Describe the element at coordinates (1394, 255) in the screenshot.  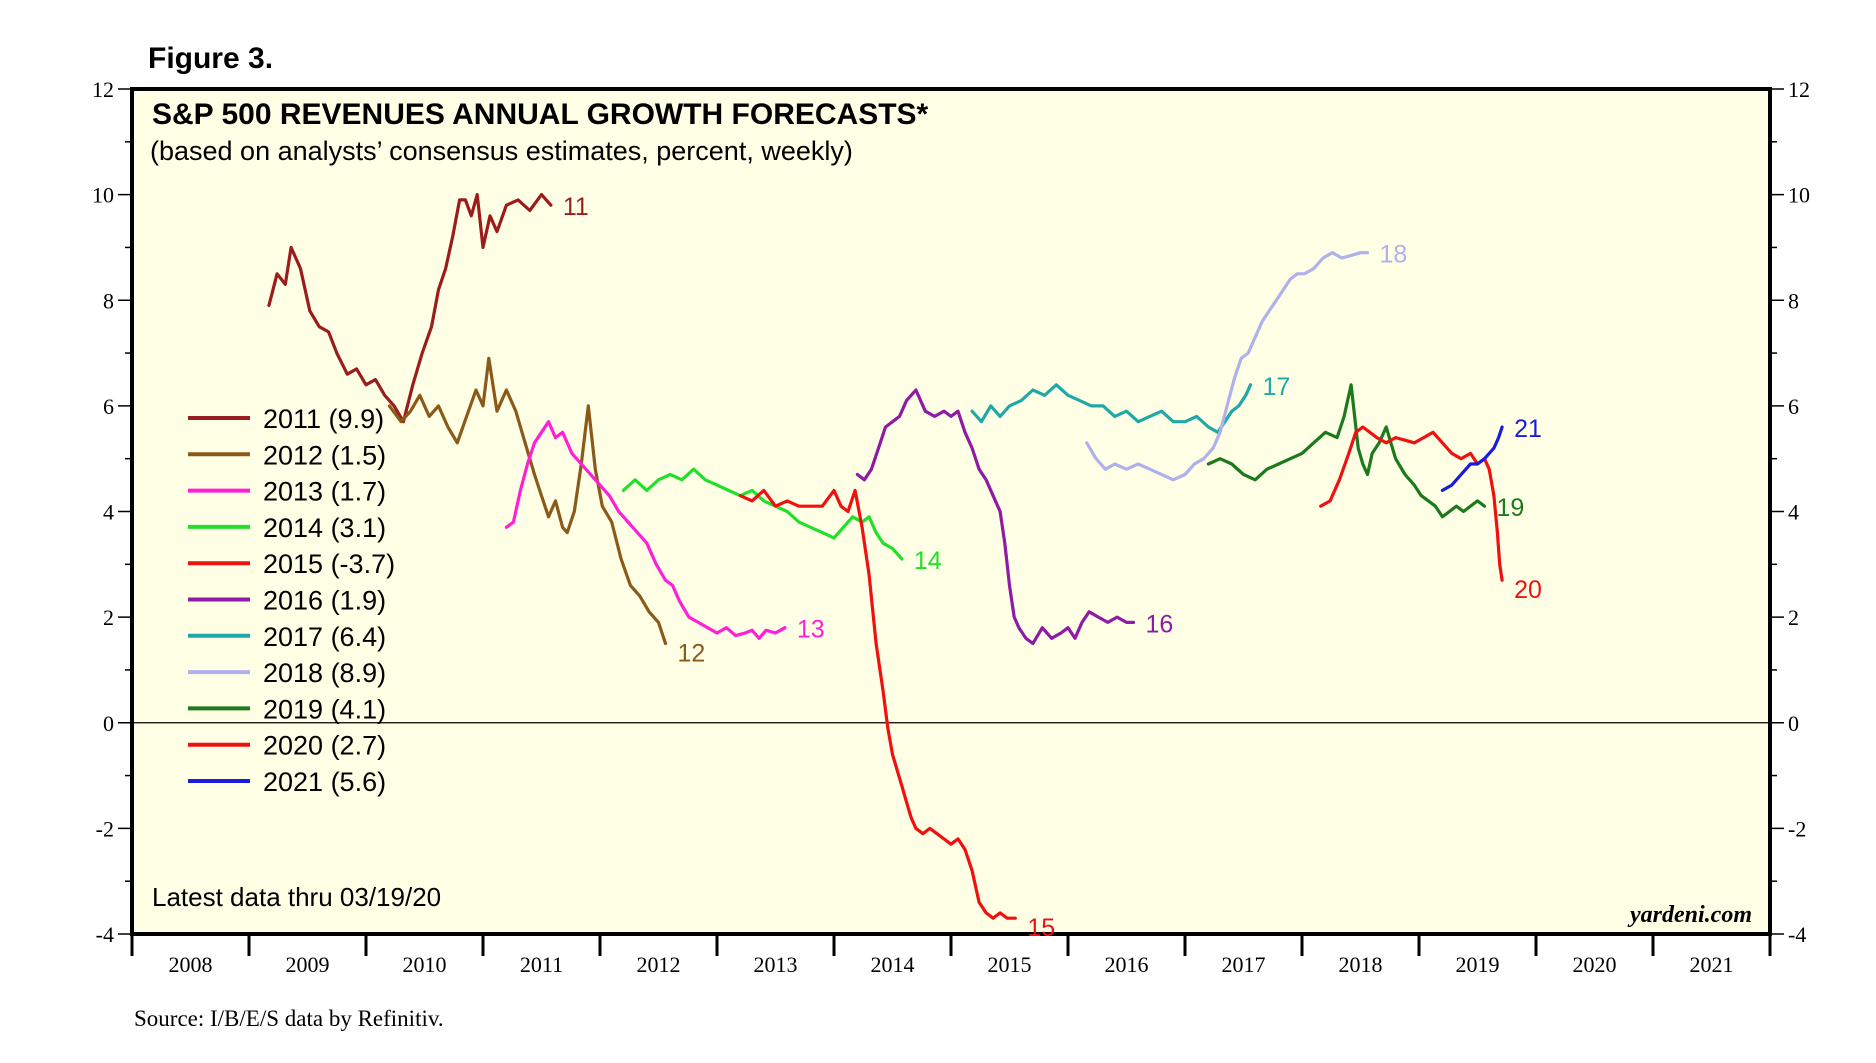
I see `series-end-label-18: 18` at that location.